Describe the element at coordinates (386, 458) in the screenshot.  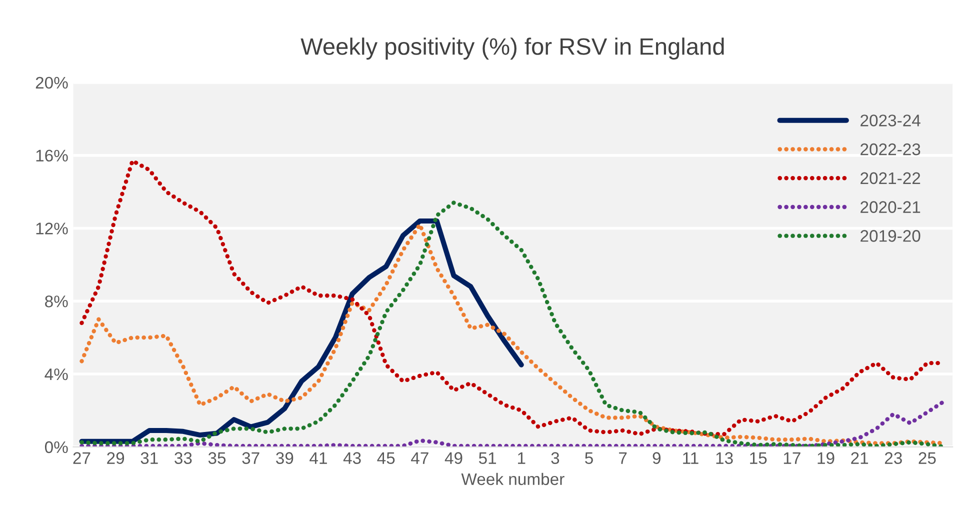
I see `x-tick-label: 45` at that location.